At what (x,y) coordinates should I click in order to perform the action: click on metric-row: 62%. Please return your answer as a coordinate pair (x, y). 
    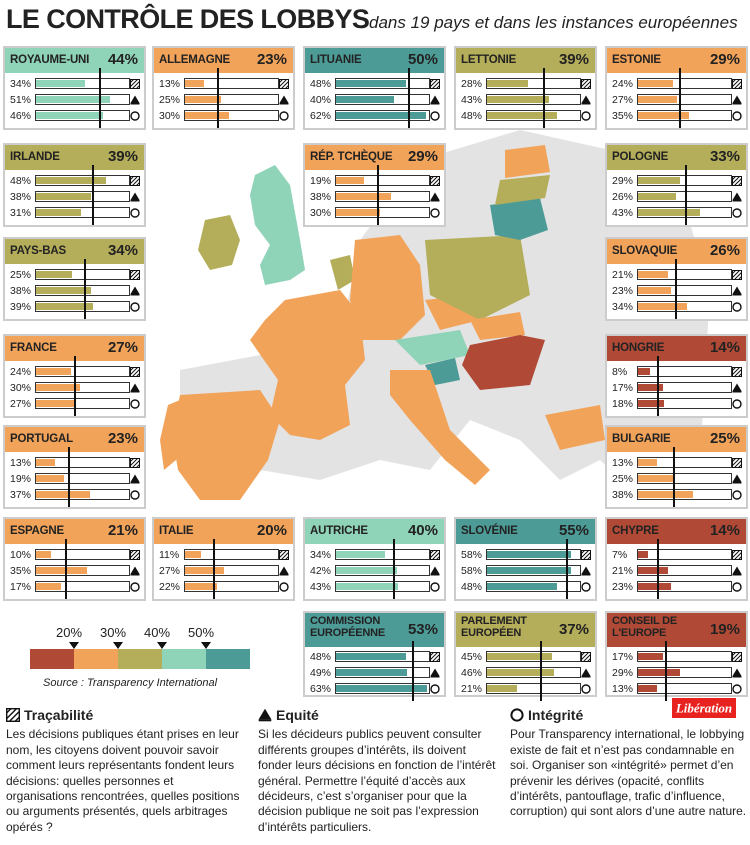
    Looking at the image, I should click on (374, 116).